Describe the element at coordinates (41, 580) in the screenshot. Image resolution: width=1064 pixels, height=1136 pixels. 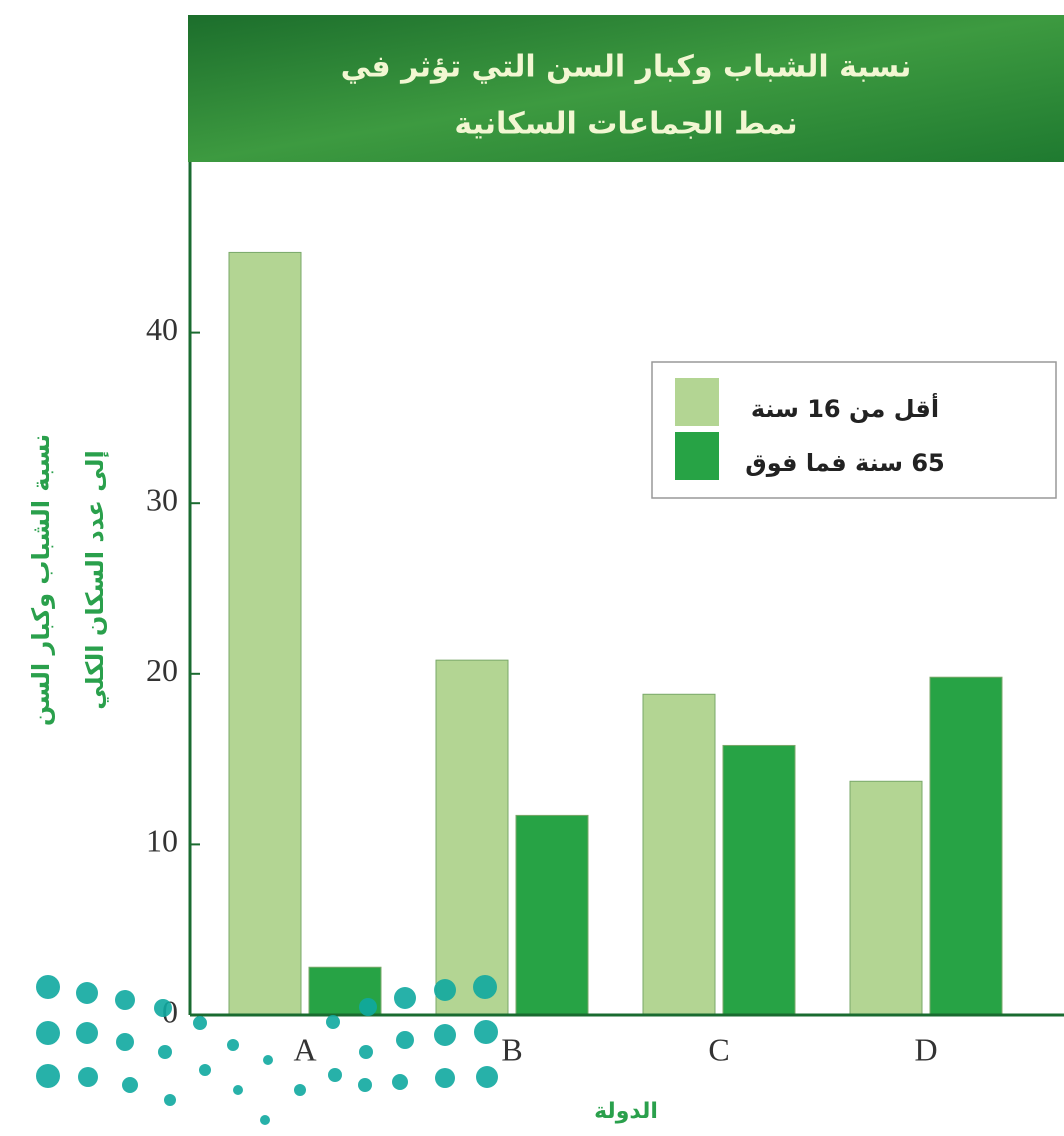
I see `y-axis-label: نسبة الشباب وكبار السن` at that location.